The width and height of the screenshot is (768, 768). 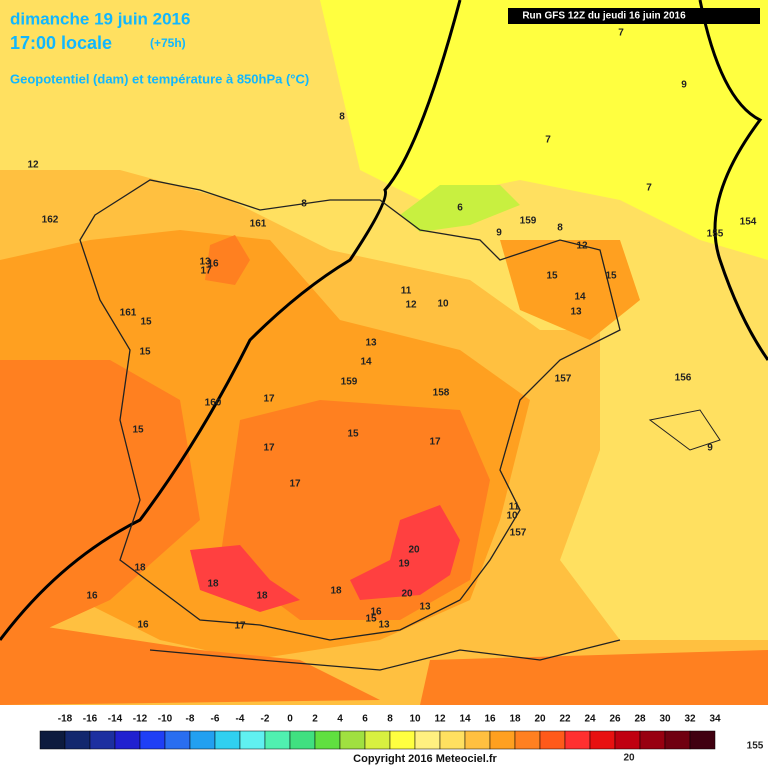 What do you see at coordinates (440, 719) in the screenshot?
I see `colorbar-label: 12` at bounding box center [440, 719].